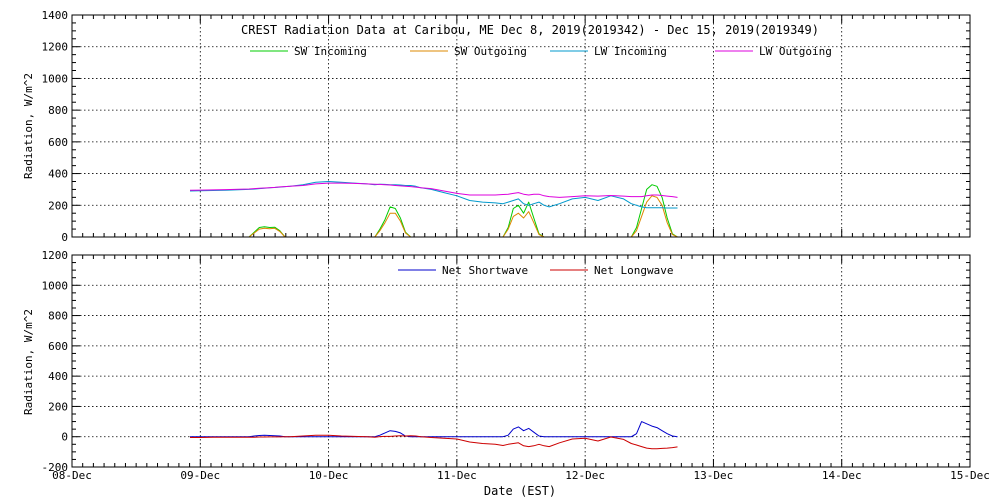 This screenshot has height=500, width=1000. Describe the element at coordinates (633, 270) in the screenshot. I see `legend-label-net-longwave: Net Longwave` at that location.